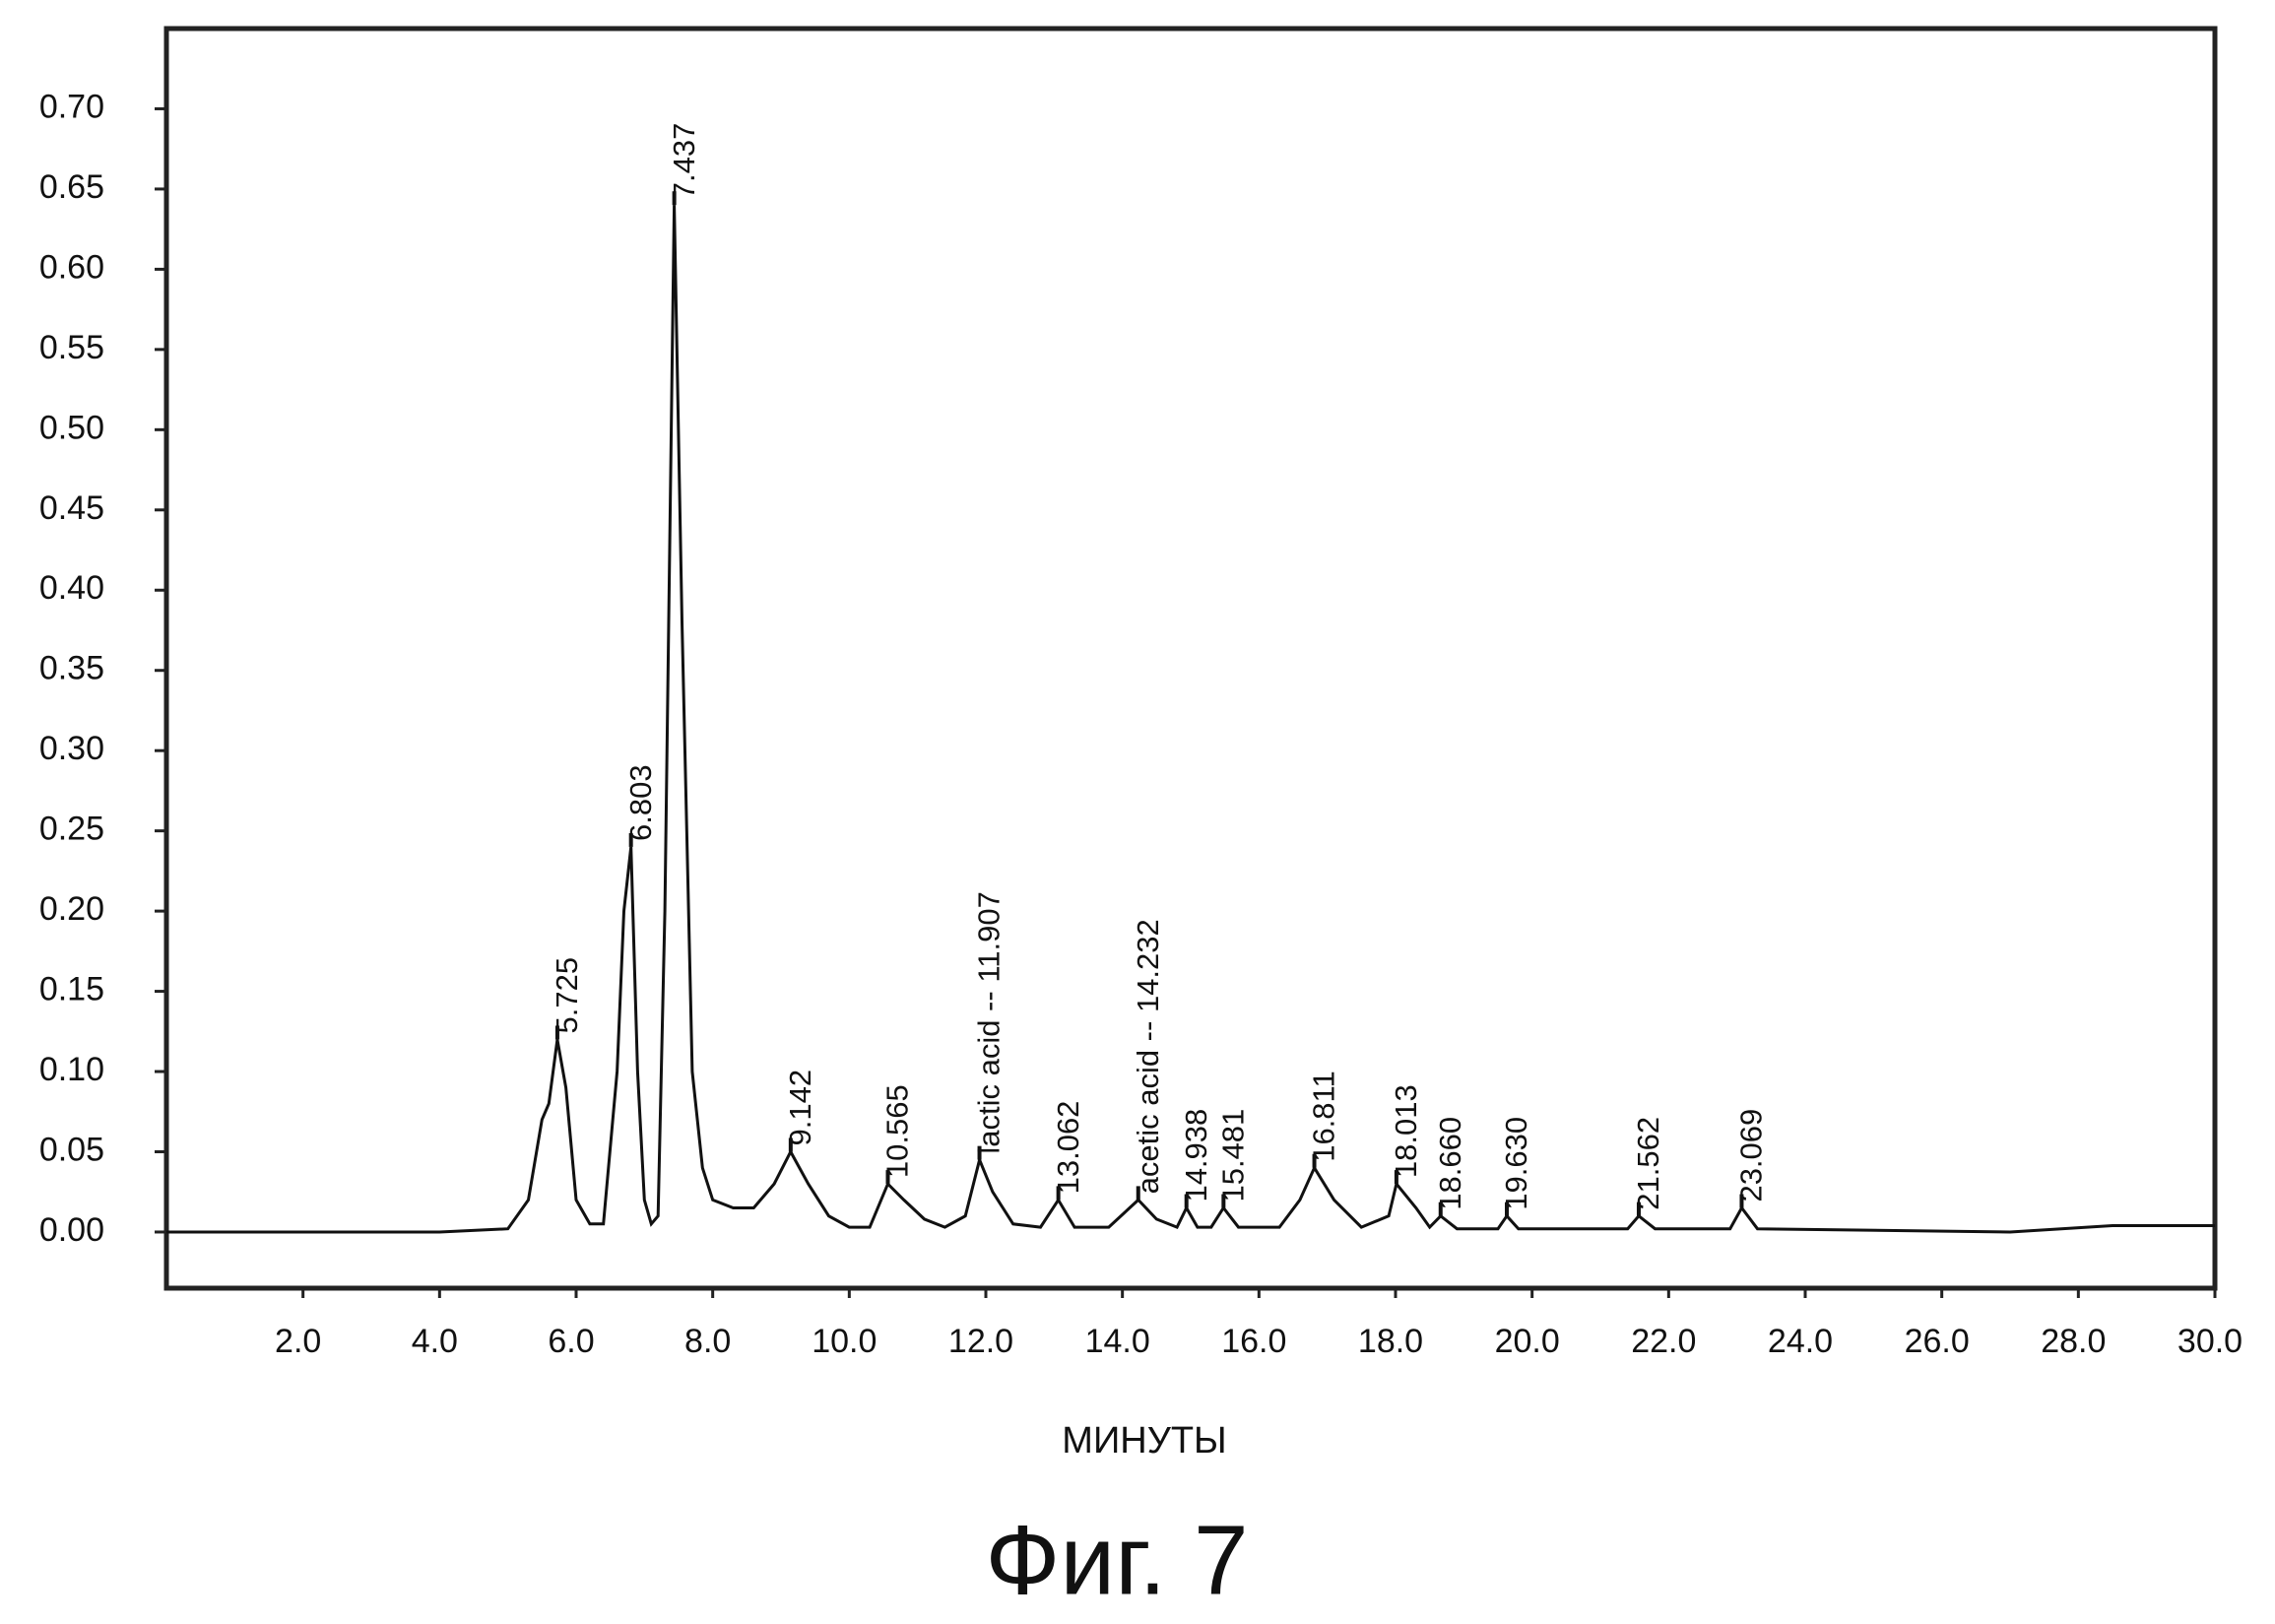 This screenshot has width=2275, height=1624. What do you see at coordinates (71, 588) in the screenshot?
I see `y-tick-label: 0.40` at bounding box center [71, 588].